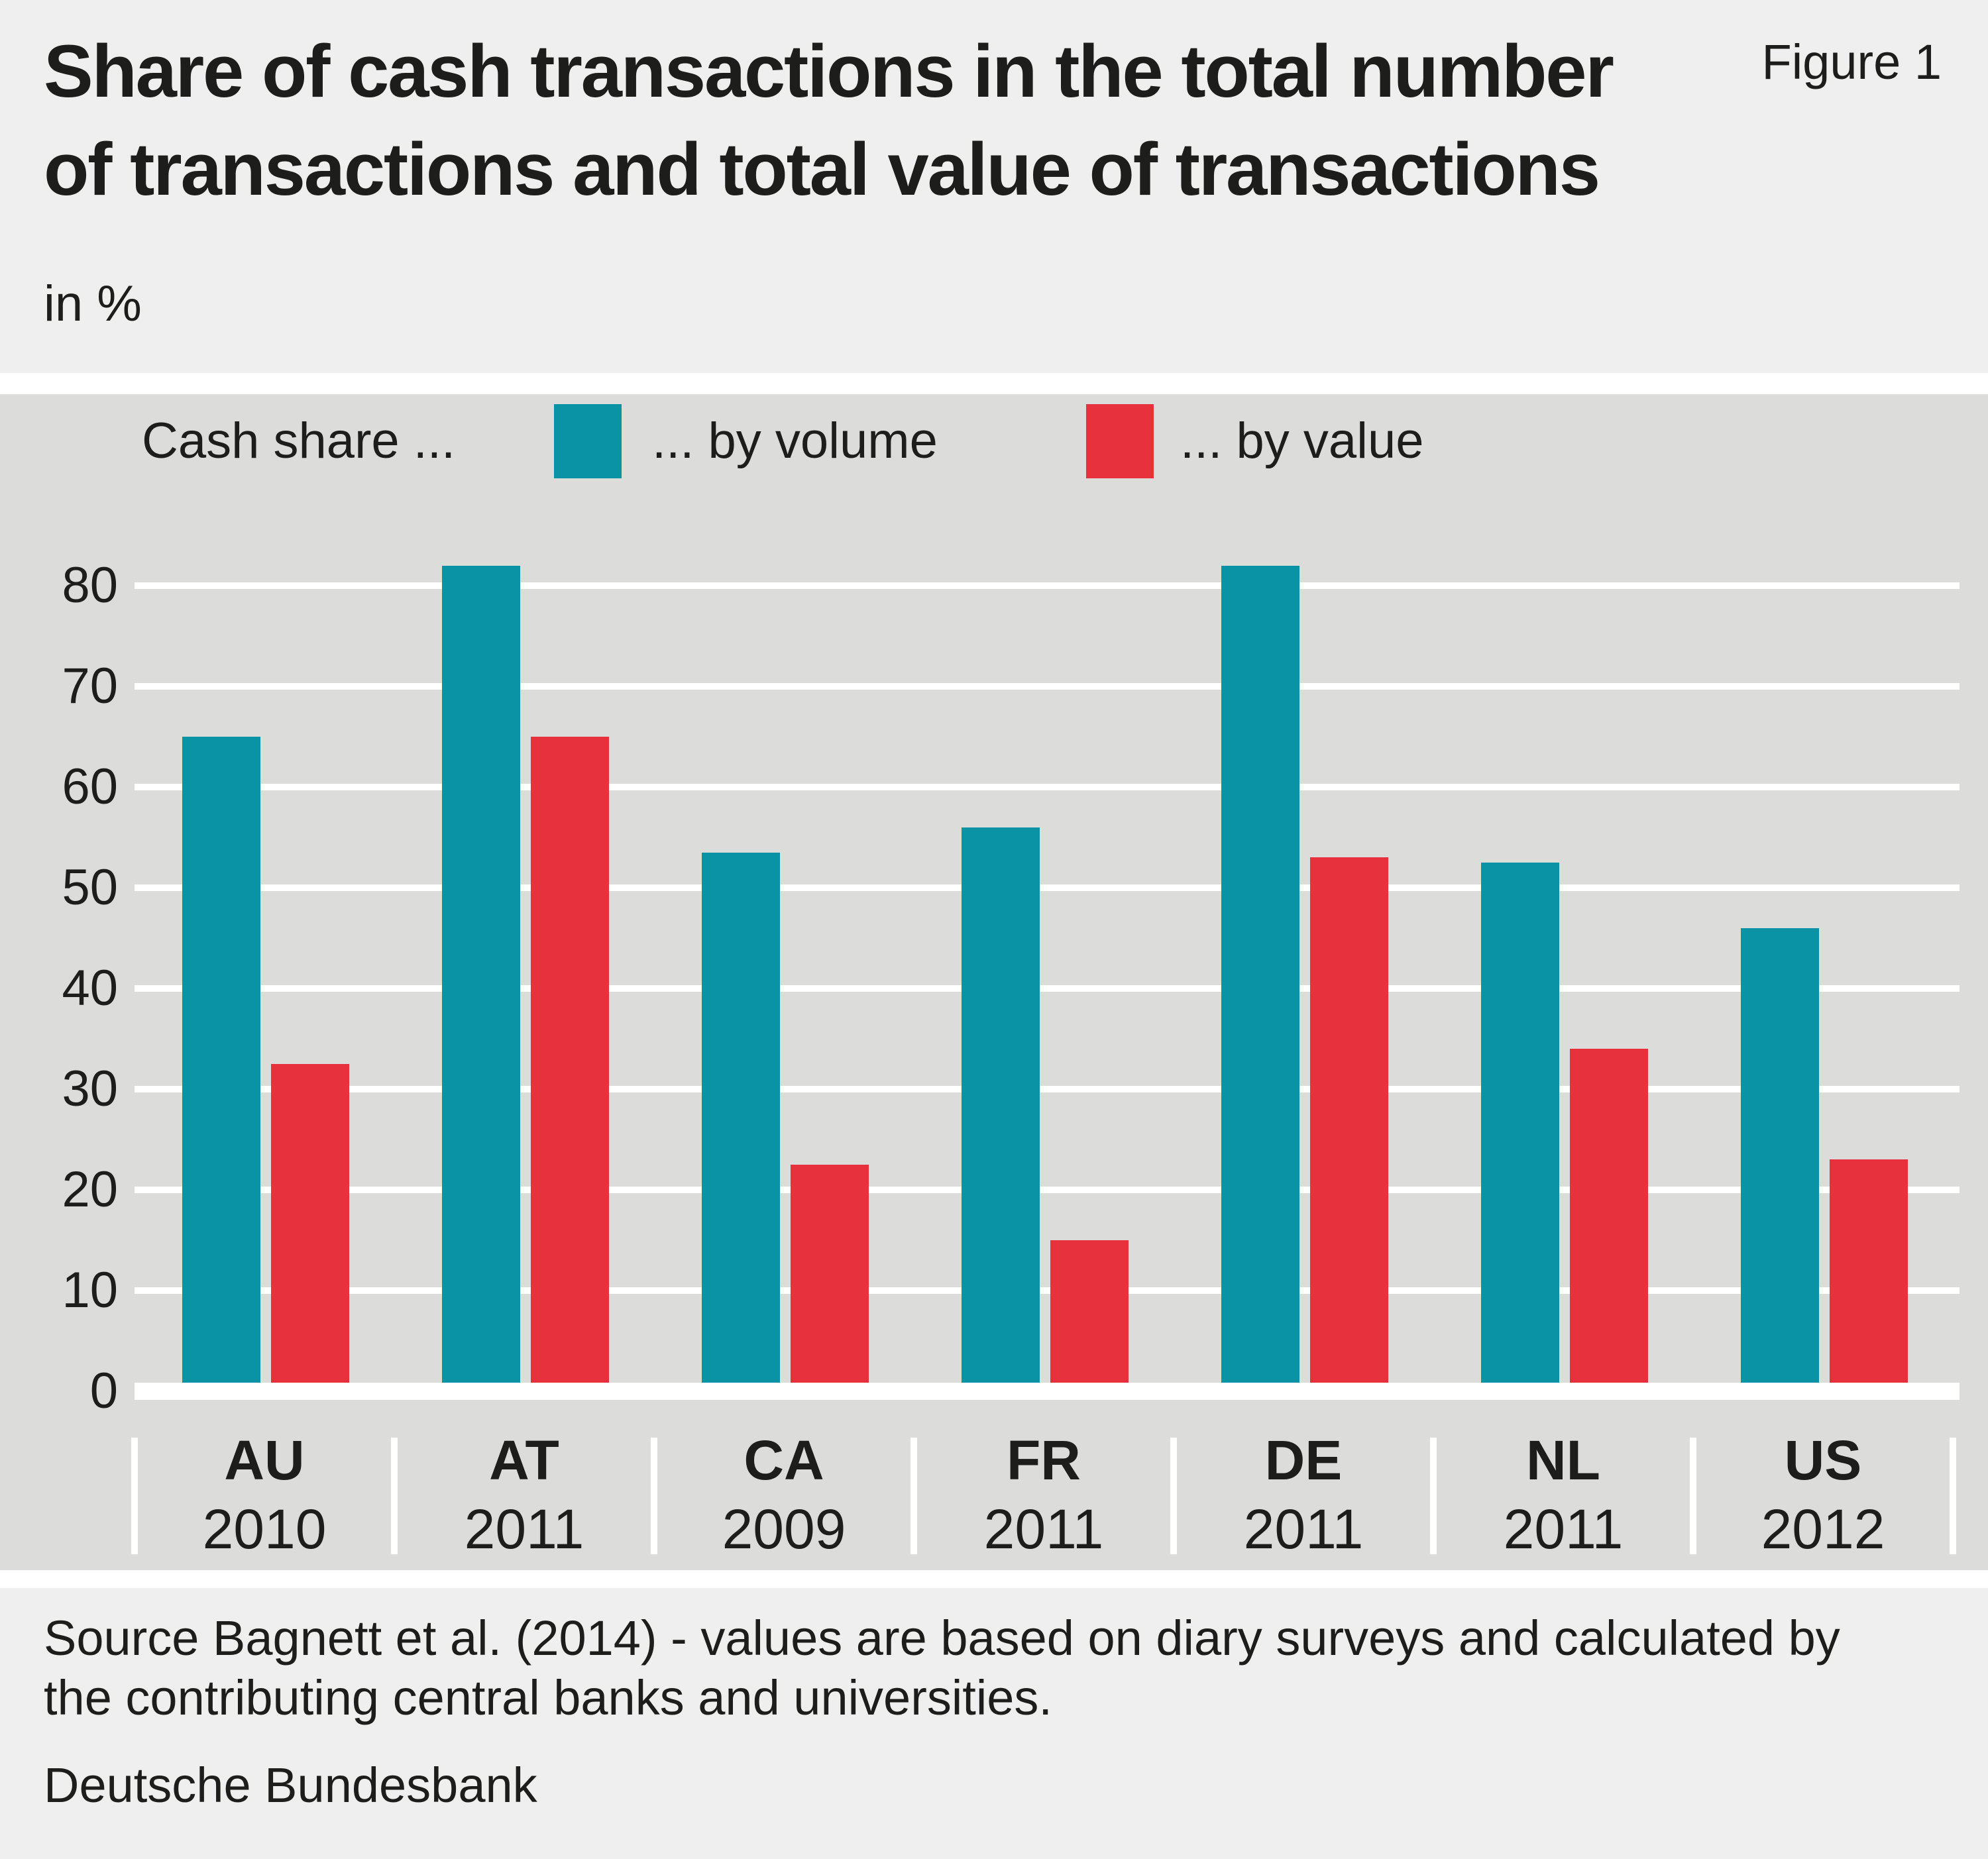 The height and width of the screenshot is (1859, 1988). What do you see at coordinates (741, 1118) in the screenshot?
I see `bar-volume-CA` at bounding box center [741, 1118].